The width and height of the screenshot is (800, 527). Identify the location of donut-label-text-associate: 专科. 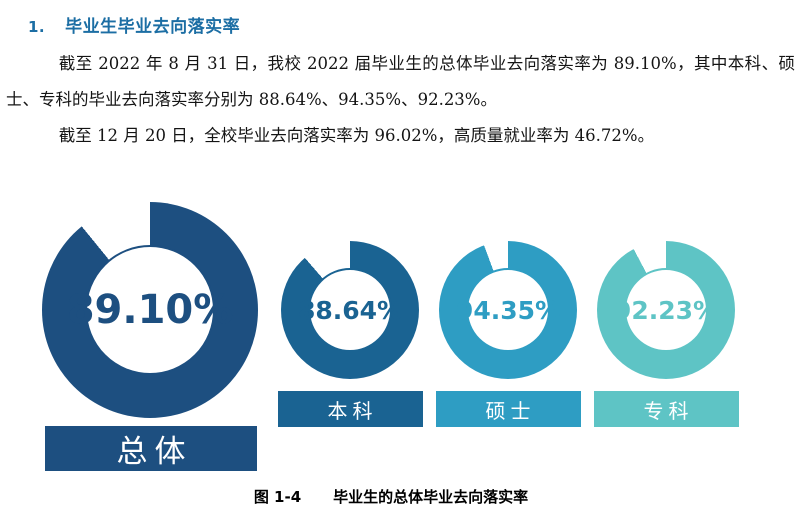
(668, 410).